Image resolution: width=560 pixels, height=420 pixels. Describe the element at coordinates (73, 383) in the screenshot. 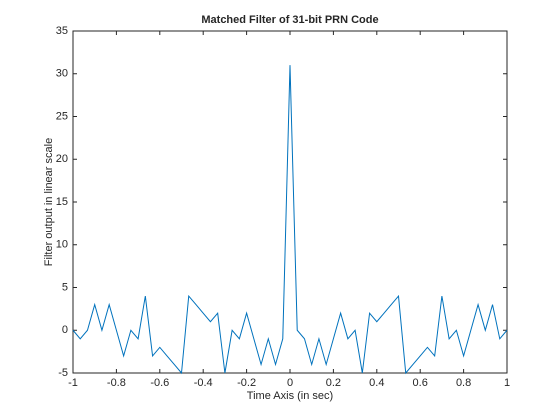

I see `x-tick-label: -1` at that location.